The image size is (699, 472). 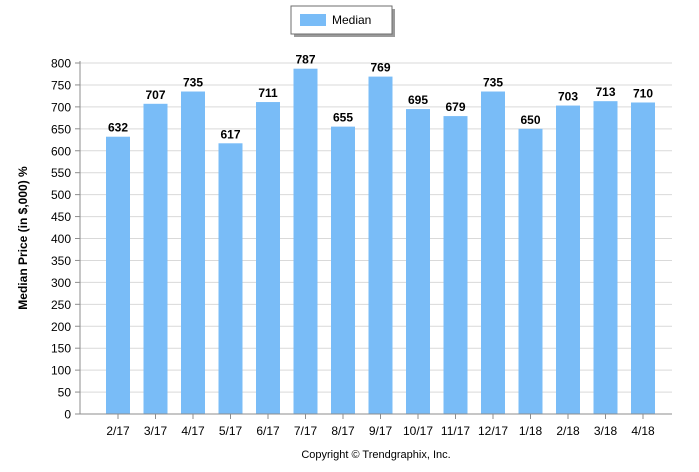 I want to click on y-tick-label: 650, so click(x=61, y=129).